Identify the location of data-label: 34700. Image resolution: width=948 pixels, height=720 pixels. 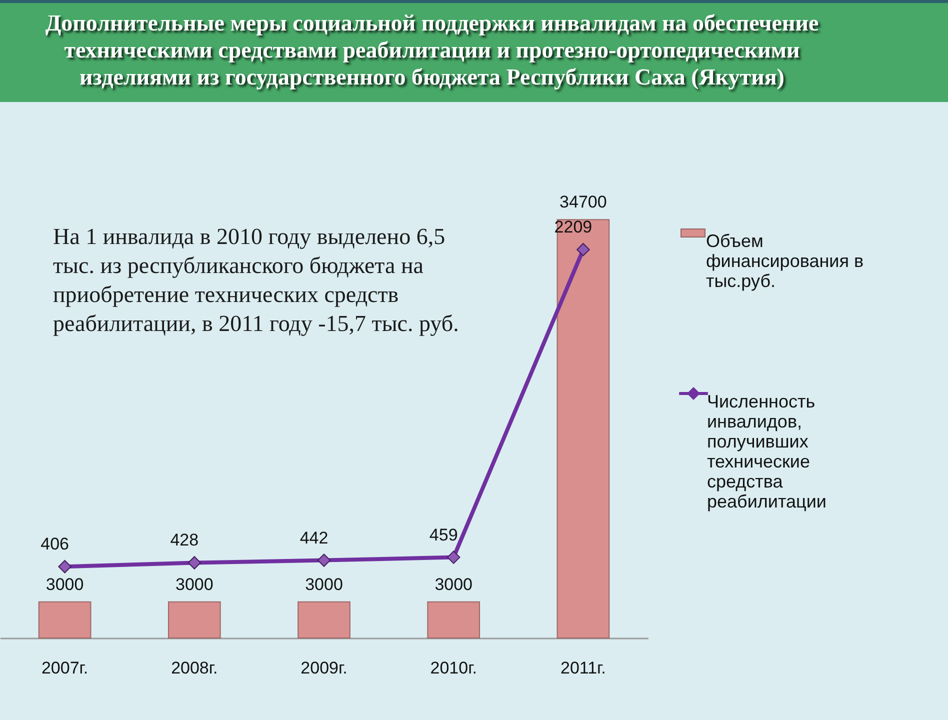
(583, 202).